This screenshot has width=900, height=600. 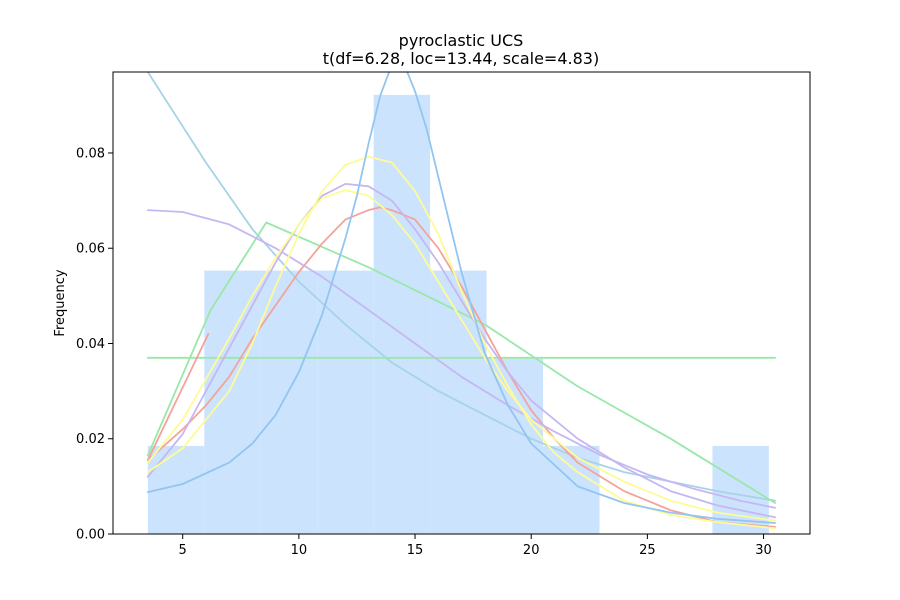 I want to click on chart-subtitle: t(df=6.28, loc=13.44, scale=4.83), so click(x=461, y=58).